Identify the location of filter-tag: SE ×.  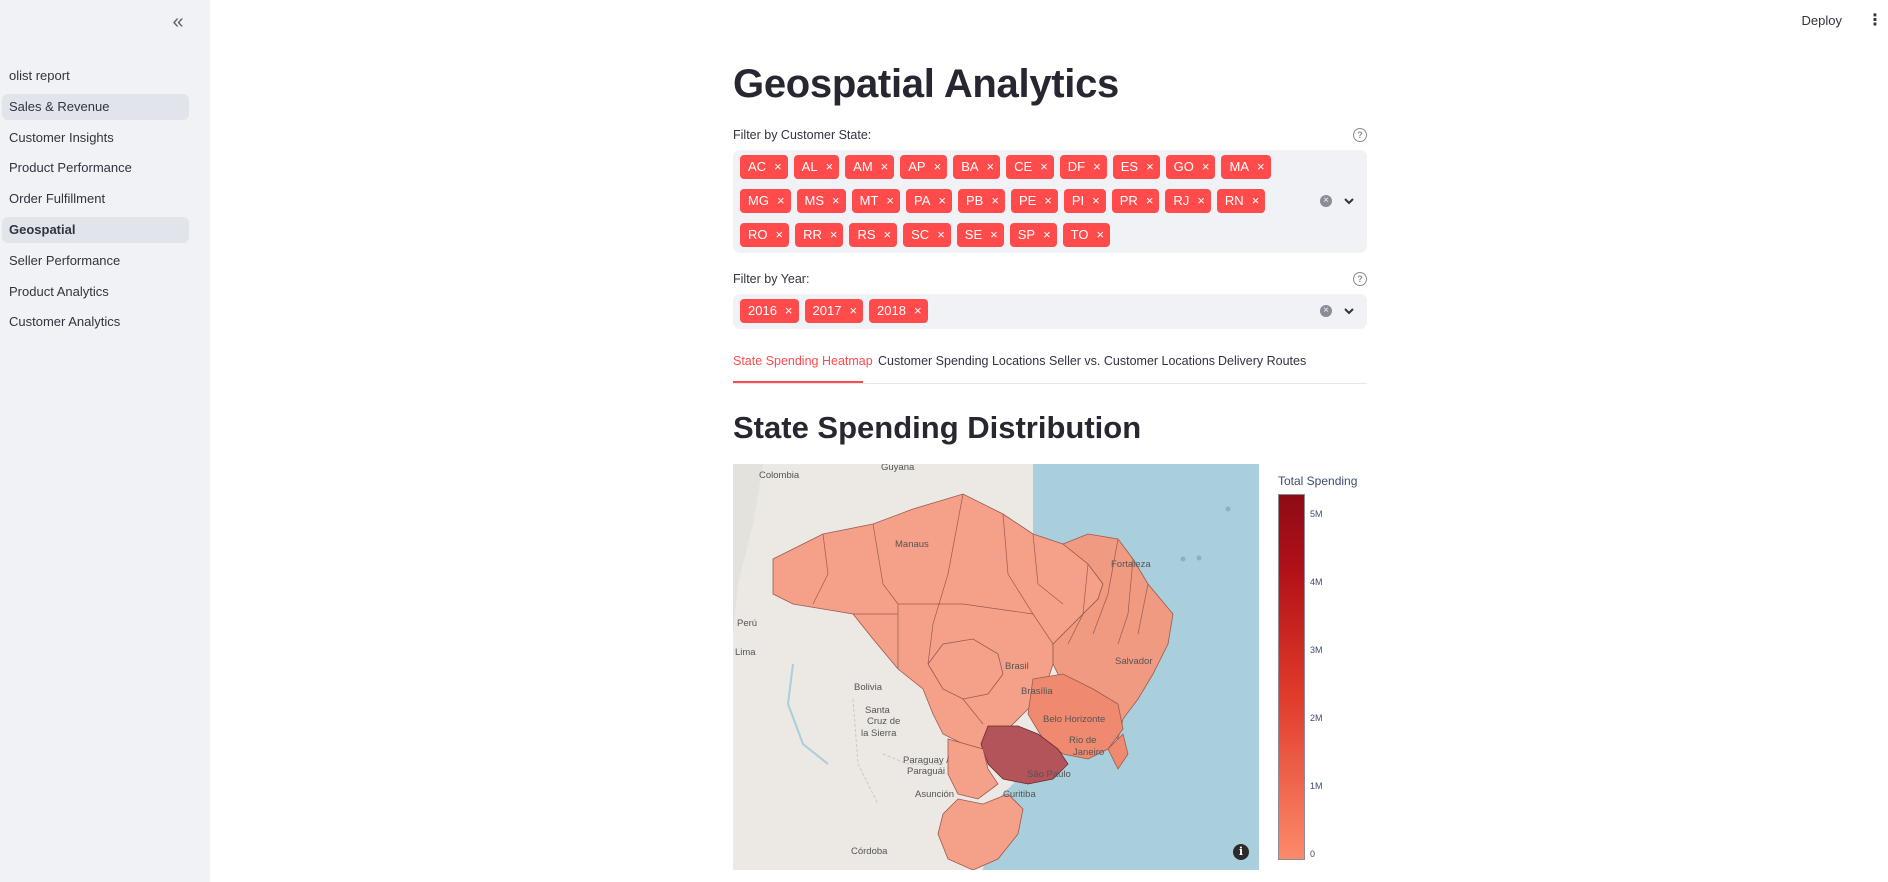
(980, 235).